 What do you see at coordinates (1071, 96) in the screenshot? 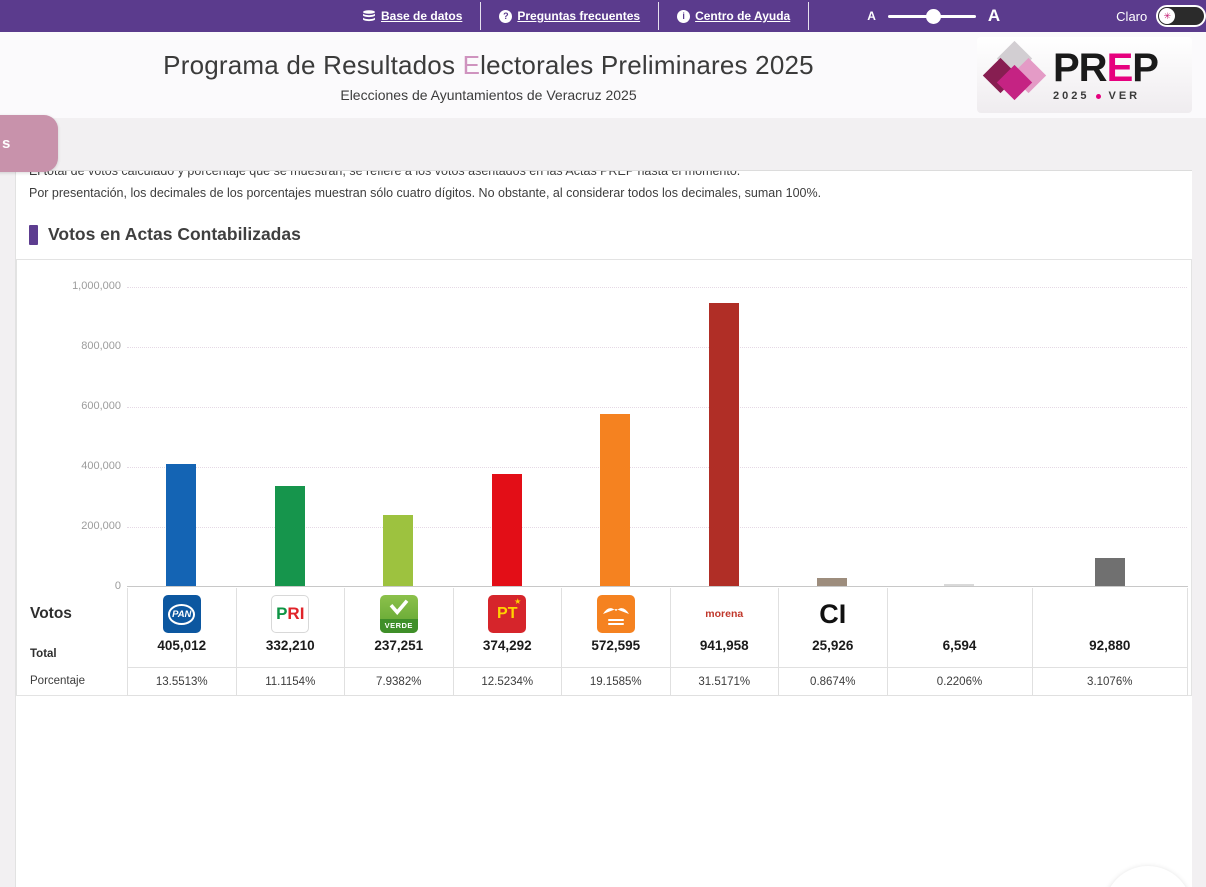
I see `prep-logo-year: 2025` at bounding box center [1071, 96].